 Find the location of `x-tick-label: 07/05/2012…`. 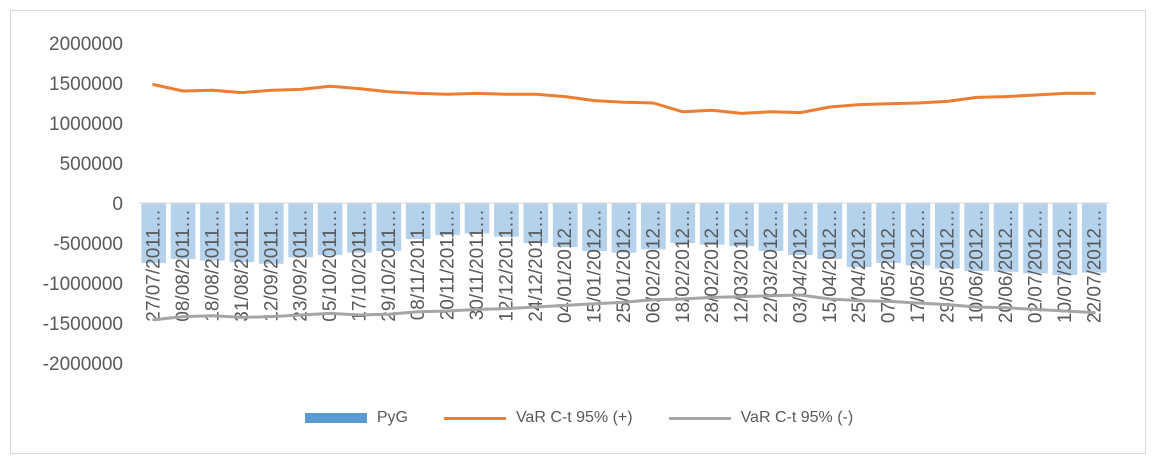

x-tick-label: 07/05/2012… is located at coordinates (889, 266).